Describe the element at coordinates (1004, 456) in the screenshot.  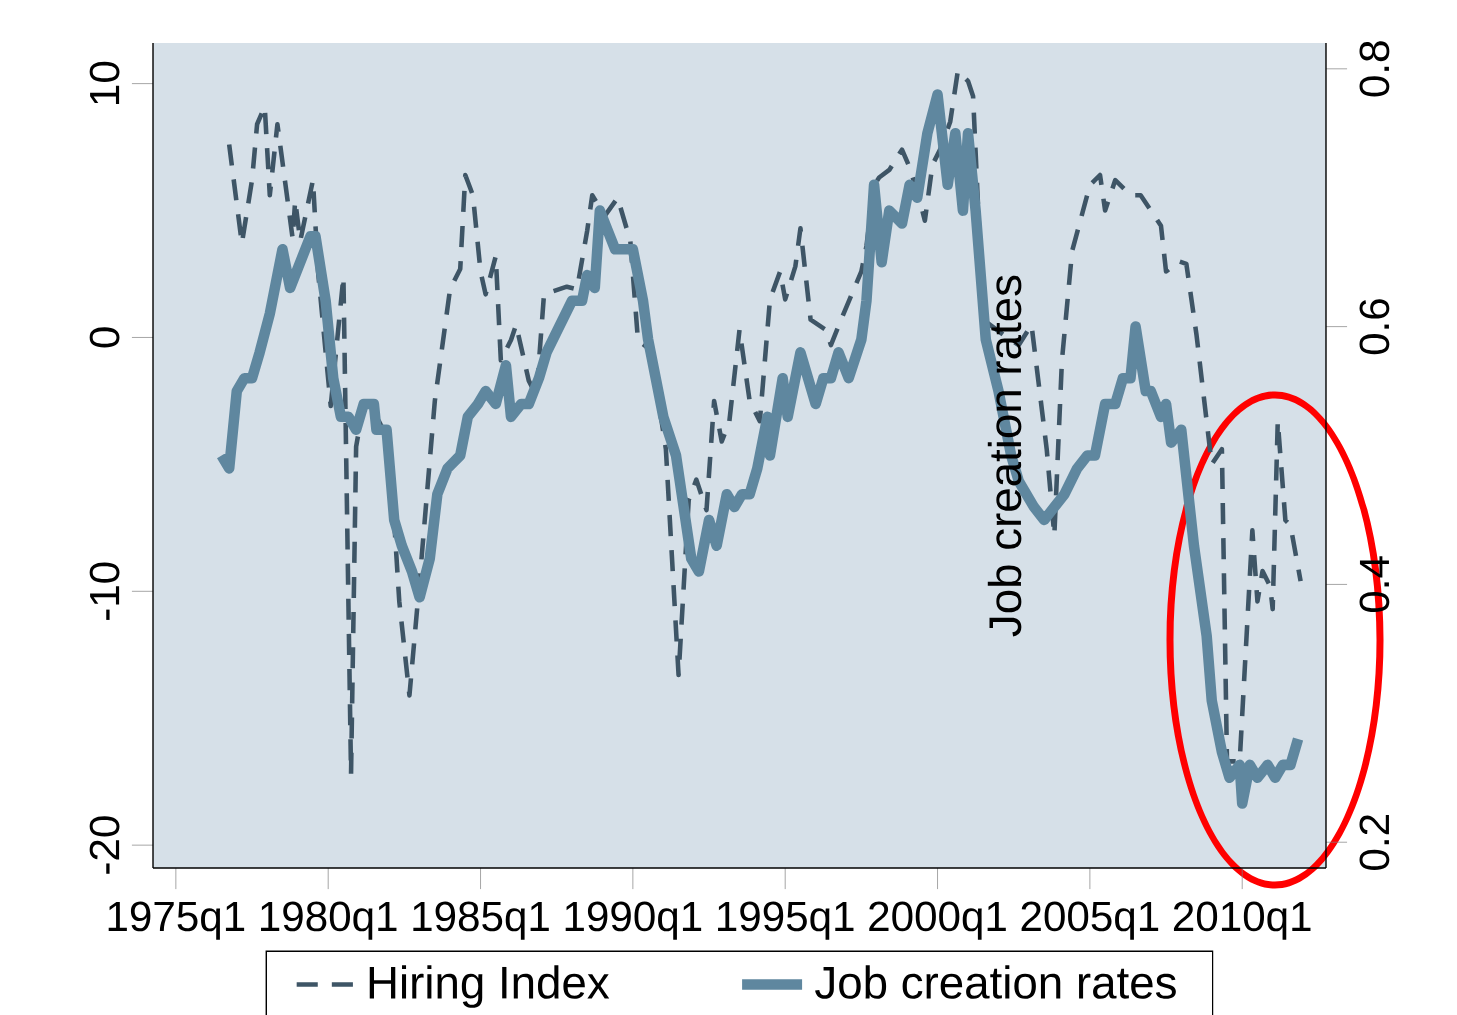
I see `y2-axis-title: Job creation rates` at that location.